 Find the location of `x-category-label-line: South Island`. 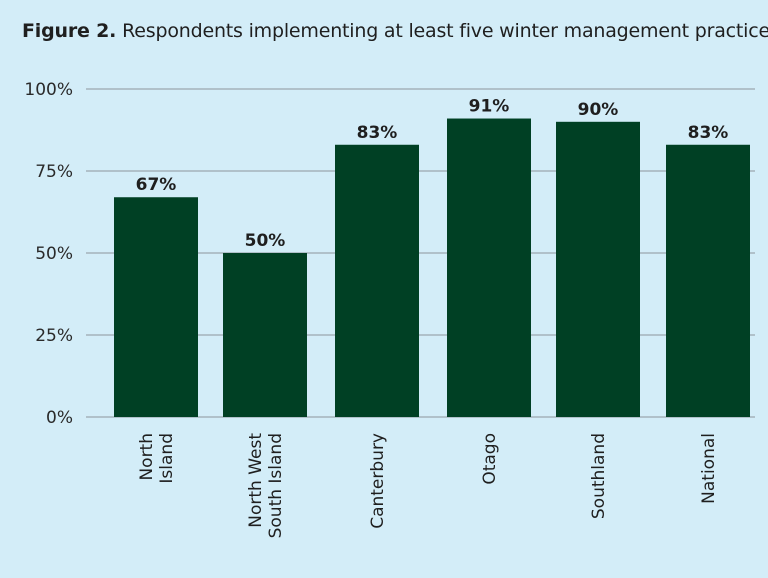

x-category-label-line: South Island is located at coordinates (276, 485).